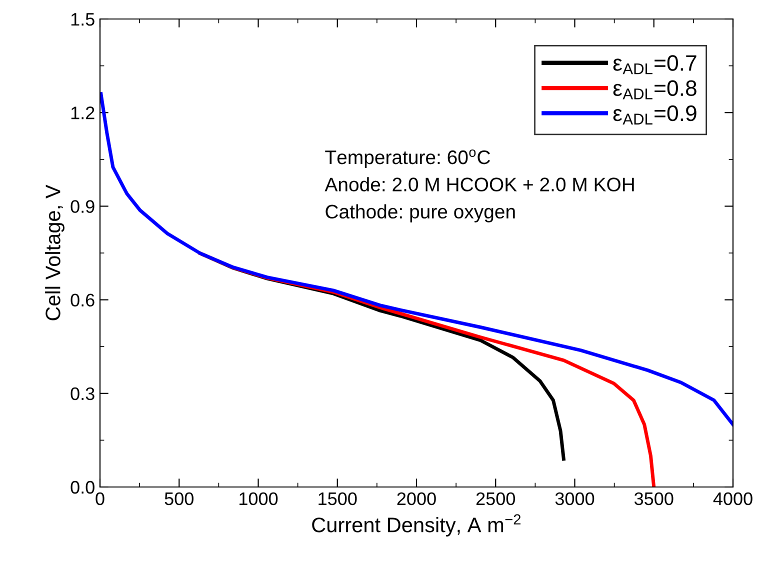 The height and width of the screenshot is (563, 759). I want to click on y-tick-label: 1.5, so click(82, 19).